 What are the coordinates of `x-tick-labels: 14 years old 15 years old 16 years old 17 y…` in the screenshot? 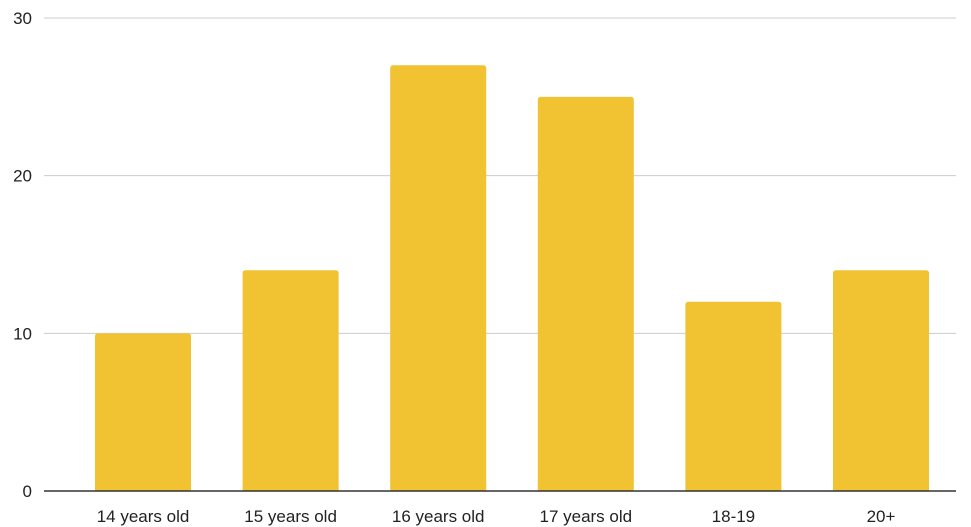 It's located at (496, 516).